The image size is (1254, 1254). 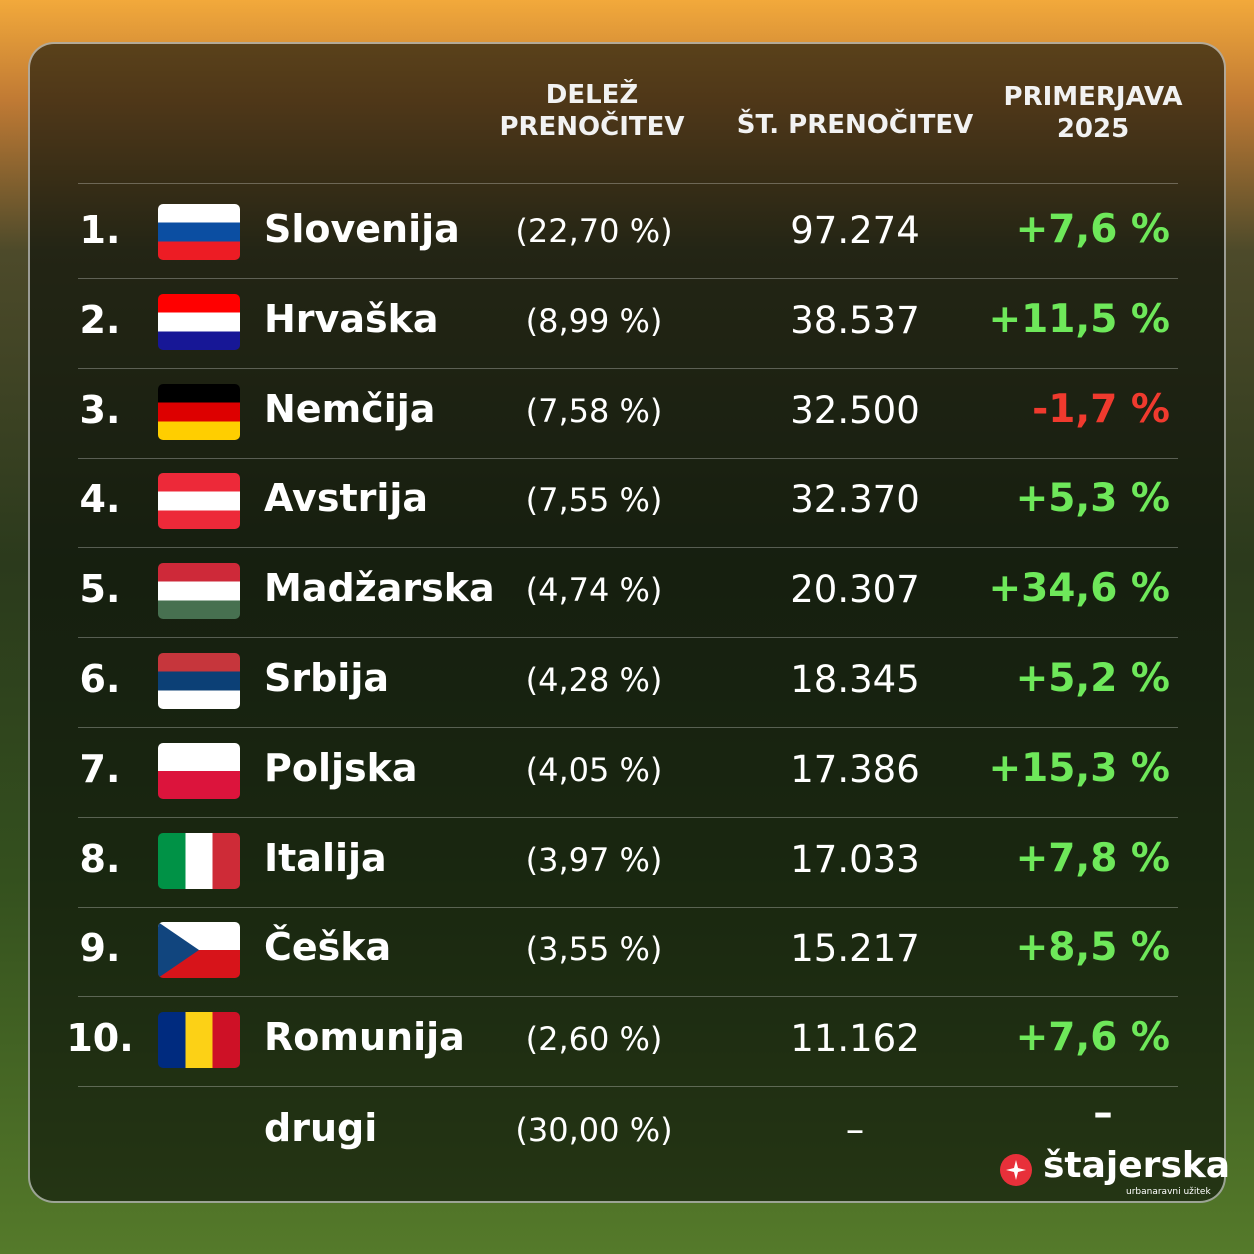 I want to click on rank: 9., so click(x=100, y=948).